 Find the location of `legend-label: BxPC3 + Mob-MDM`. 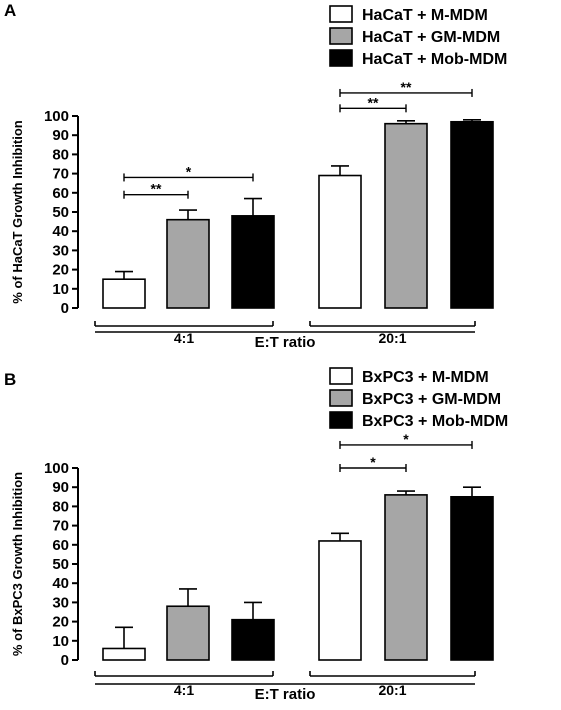

legend-label: BxPC3 + Mob-MDM is located at coordinates (435, 421).